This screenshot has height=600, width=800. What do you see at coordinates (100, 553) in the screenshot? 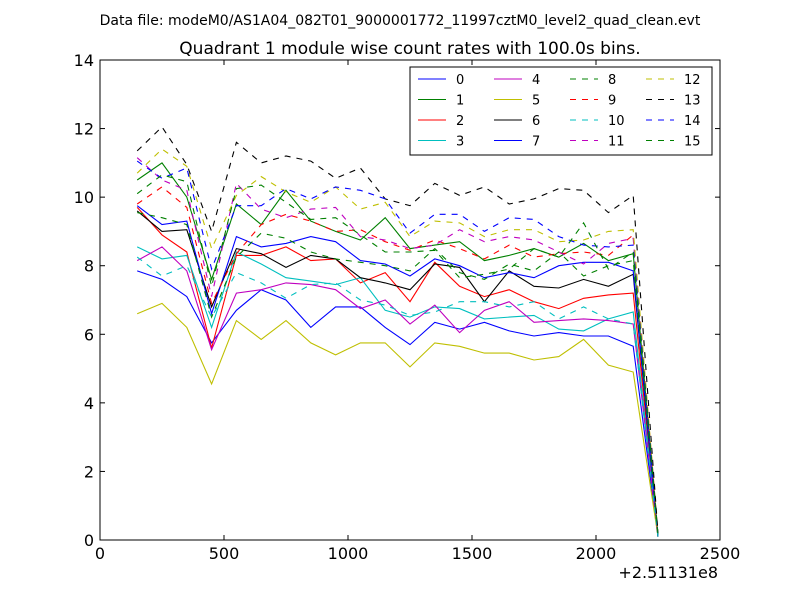
I see `x-tick-label: 0` at bounding box center [100, 553].